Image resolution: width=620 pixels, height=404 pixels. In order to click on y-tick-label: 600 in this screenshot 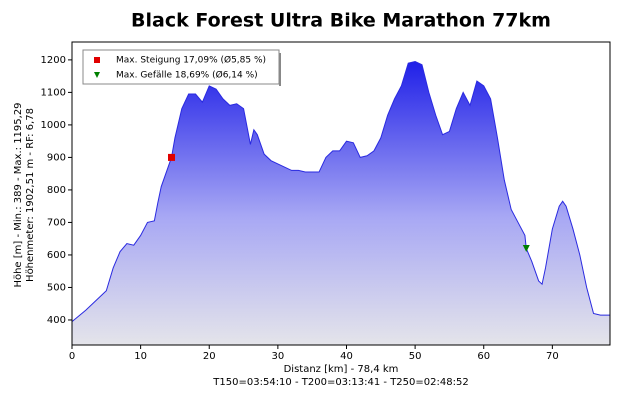, I will do `click(56, 255)`.